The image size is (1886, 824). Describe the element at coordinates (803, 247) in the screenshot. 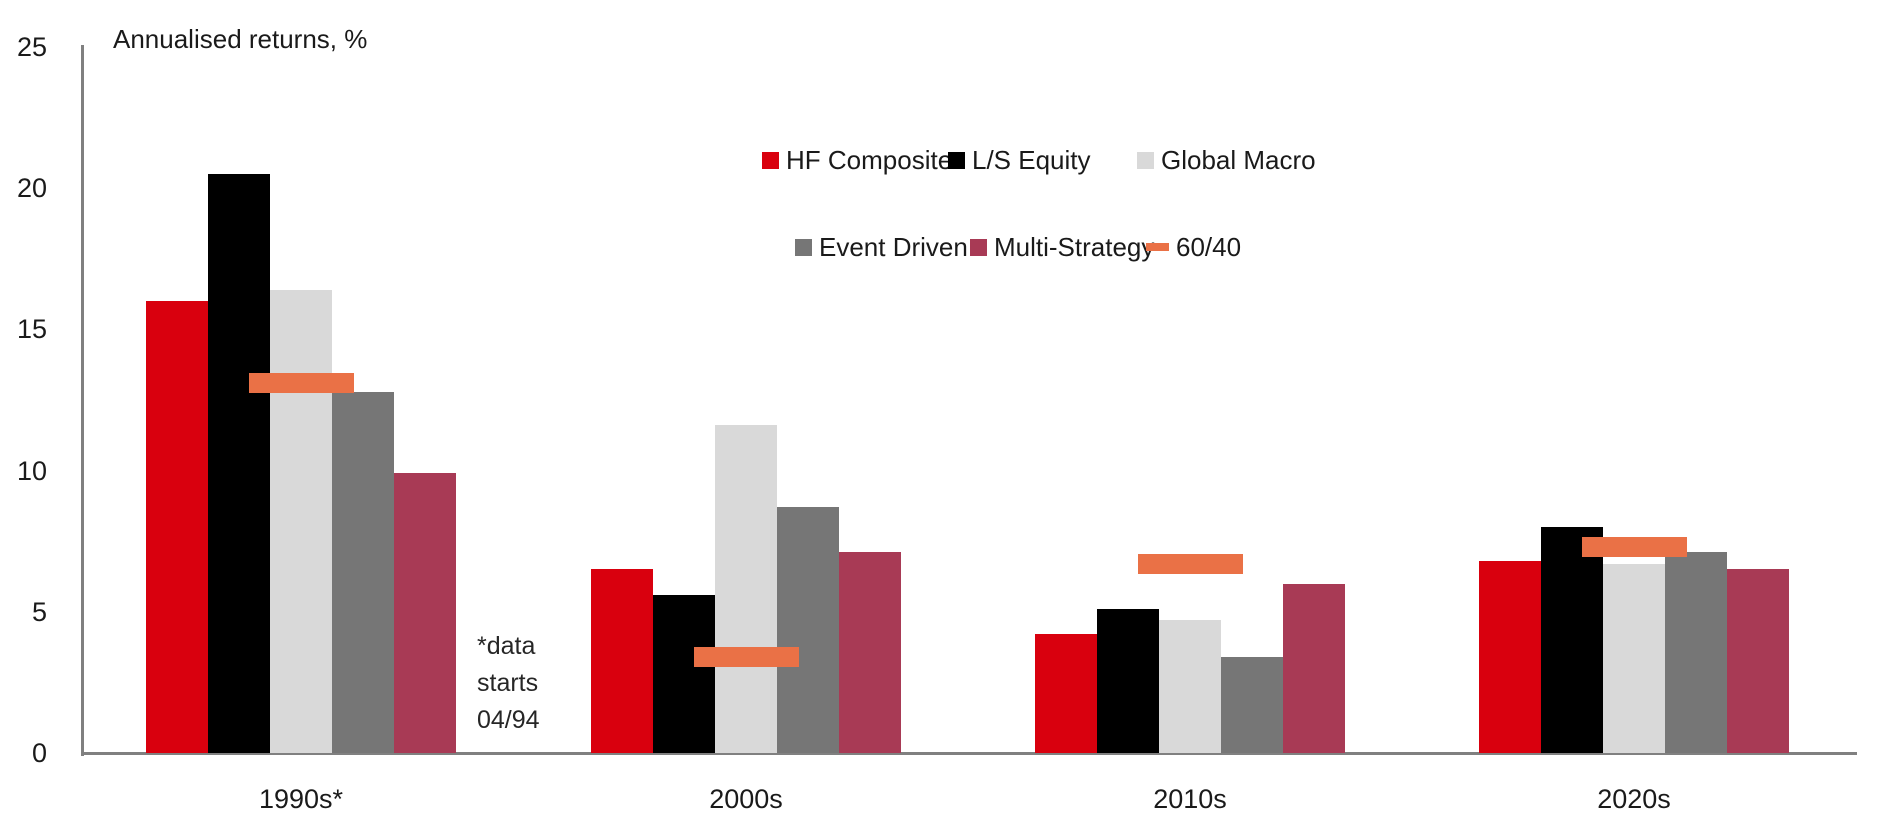

I see `legend-swatch-icon-event-driven` at that location.